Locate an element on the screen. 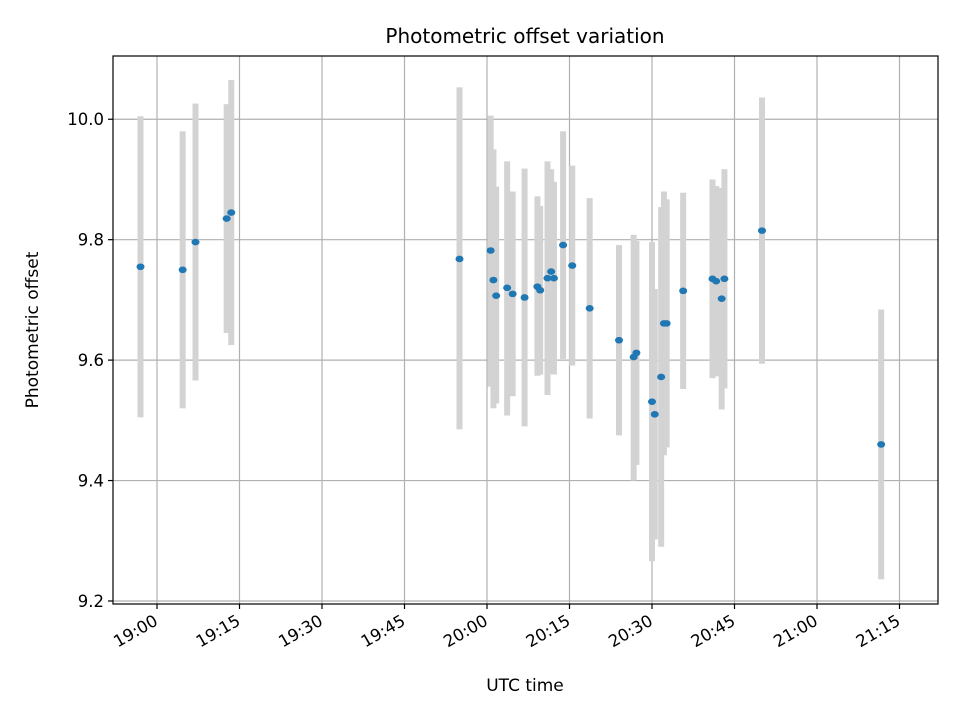  x-tick-label: 20:30 is located at coordinates (630, 631).